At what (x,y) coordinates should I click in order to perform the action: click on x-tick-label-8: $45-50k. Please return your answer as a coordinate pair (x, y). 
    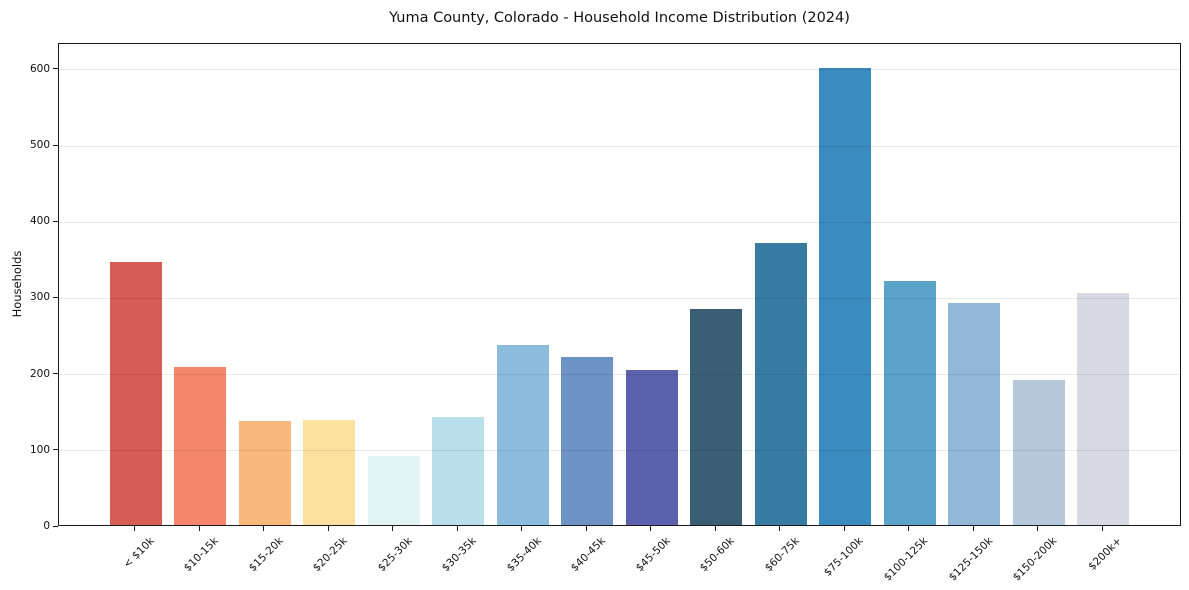
    Looking at the image, I should click on (653, 555).